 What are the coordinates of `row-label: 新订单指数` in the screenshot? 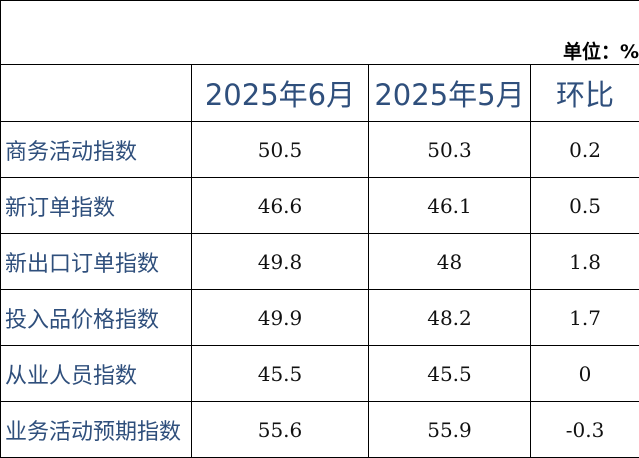 It's located at (96, 206).